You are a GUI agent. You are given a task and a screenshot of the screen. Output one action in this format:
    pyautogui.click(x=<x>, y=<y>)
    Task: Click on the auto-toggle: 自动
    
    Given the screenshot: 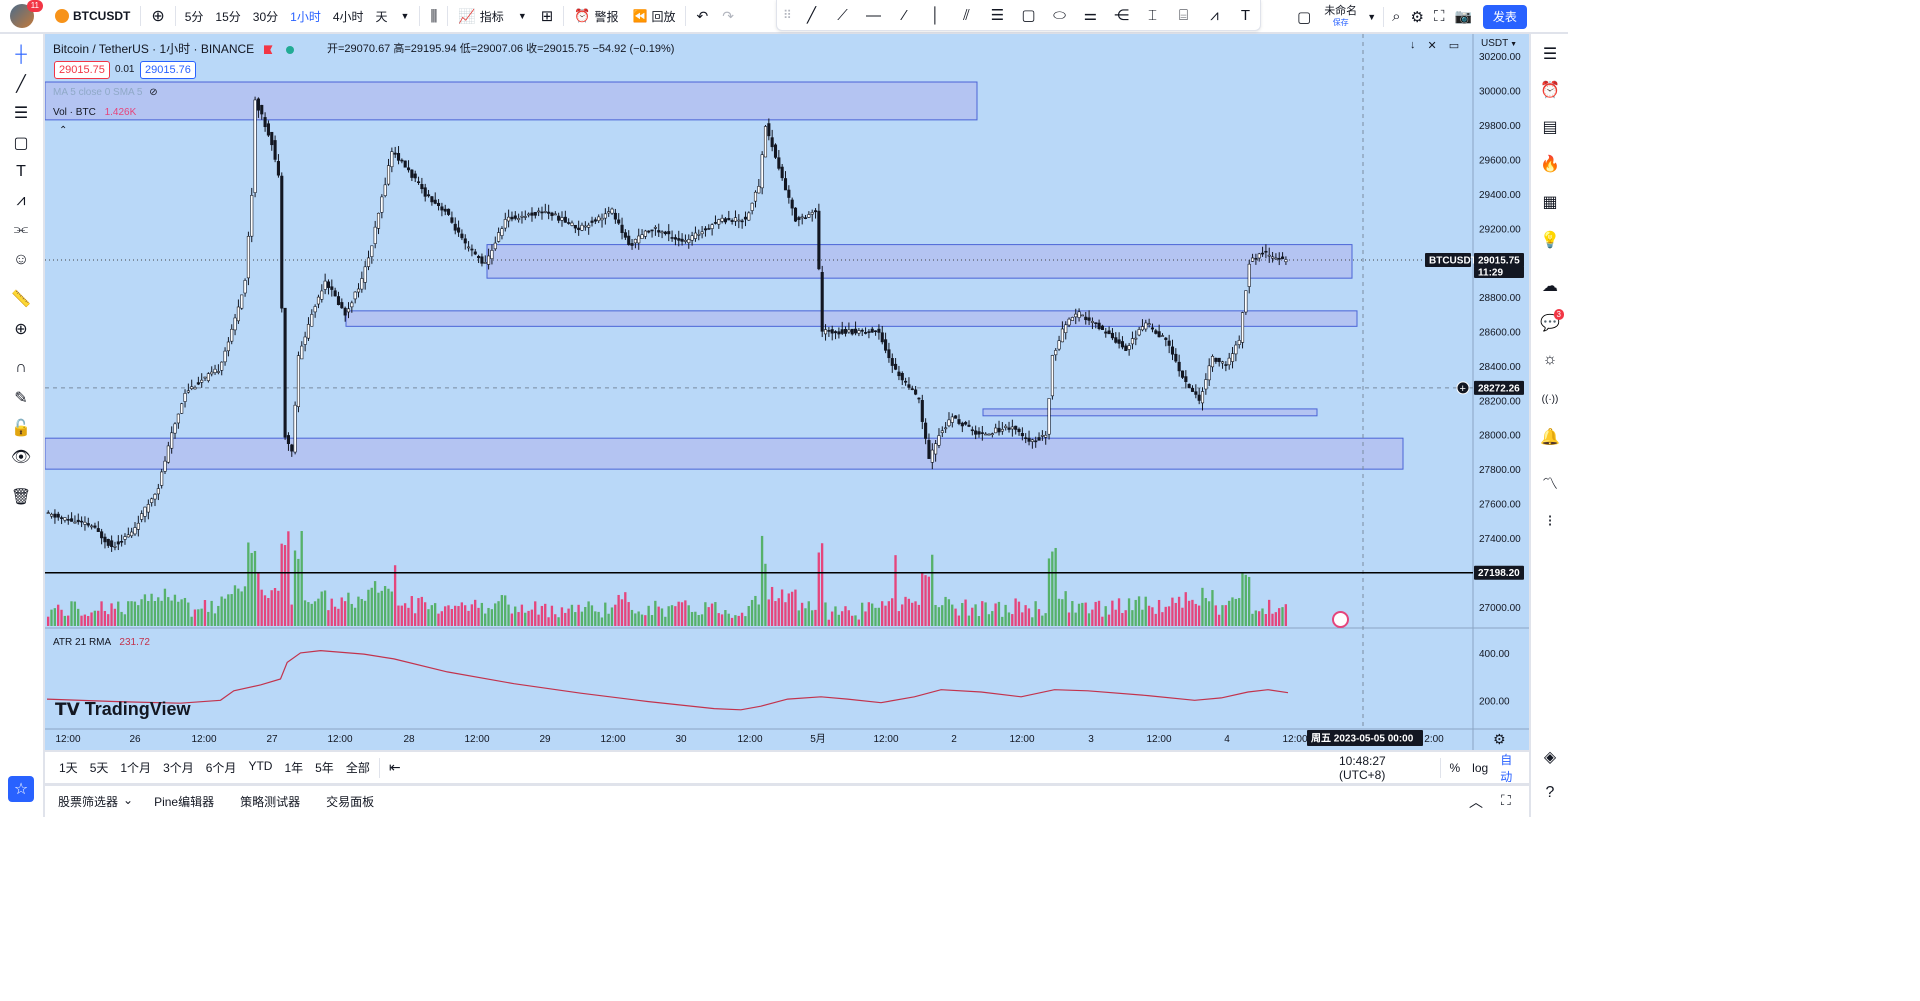 What is the action you would take?
    pyautogui.click(x=1506, y=768)
    